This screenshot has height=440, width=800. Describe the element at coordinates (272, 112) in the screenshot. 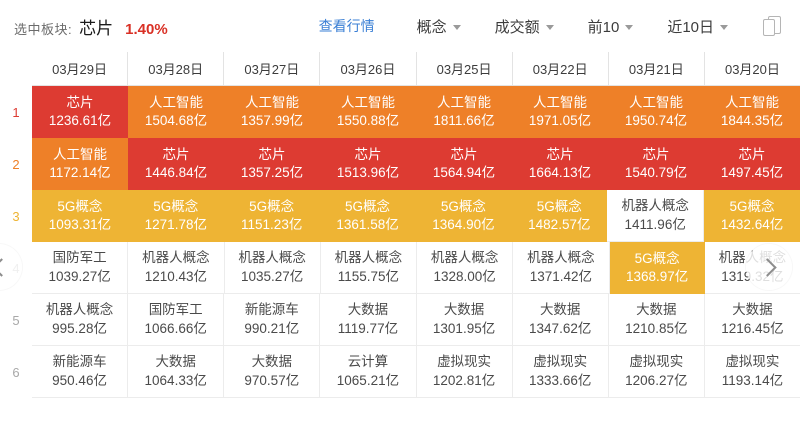

I see `sector-cell: 人工智能 1357.99亿` at that location.